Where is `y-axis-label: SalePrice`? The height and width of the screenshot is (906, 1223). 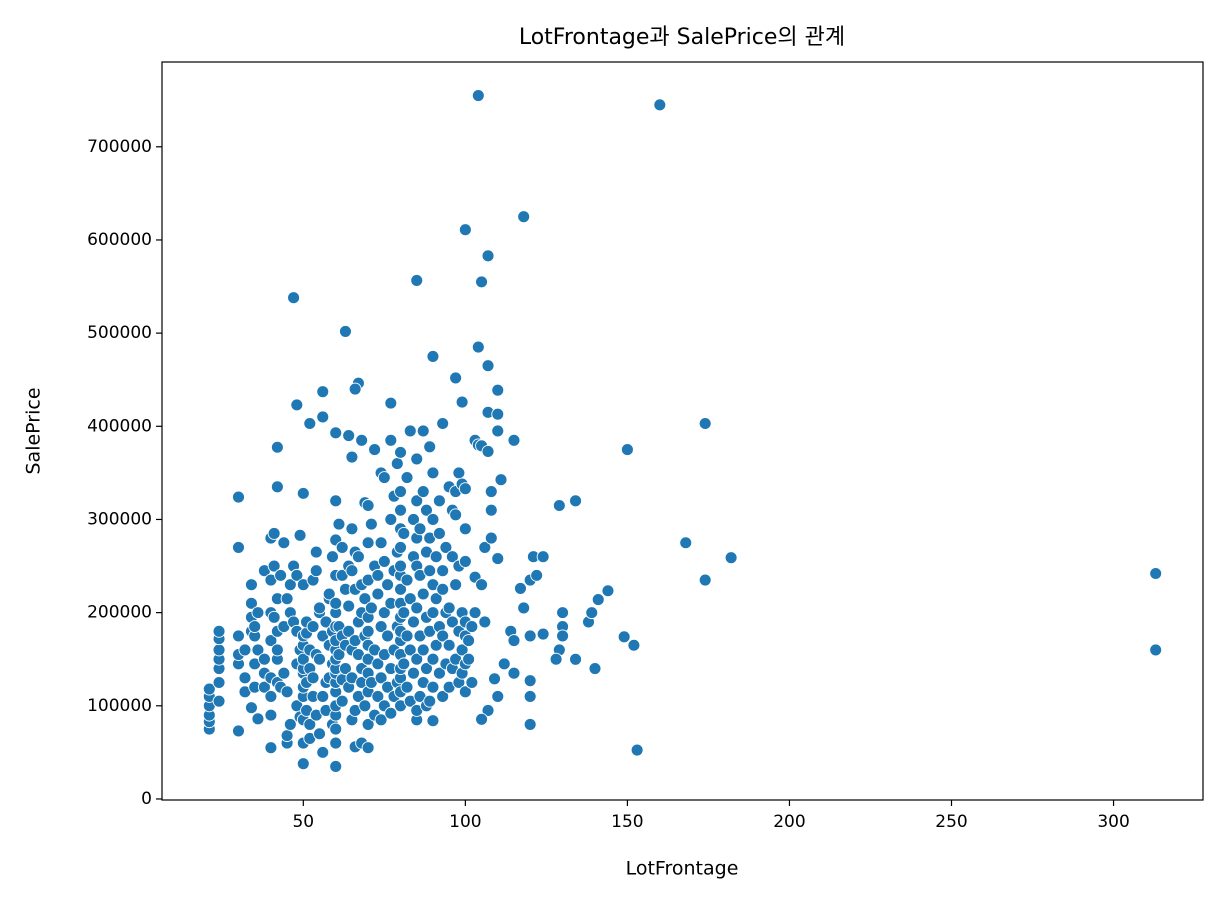 y-axis-label: SalePrice is located at coordinates (34, 430).